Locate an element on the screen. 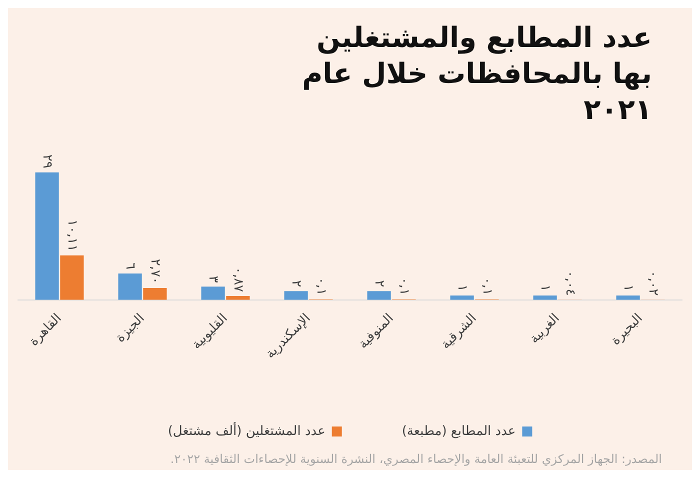  x-tick-label: المنوفية is located at coordinates (376, 331).